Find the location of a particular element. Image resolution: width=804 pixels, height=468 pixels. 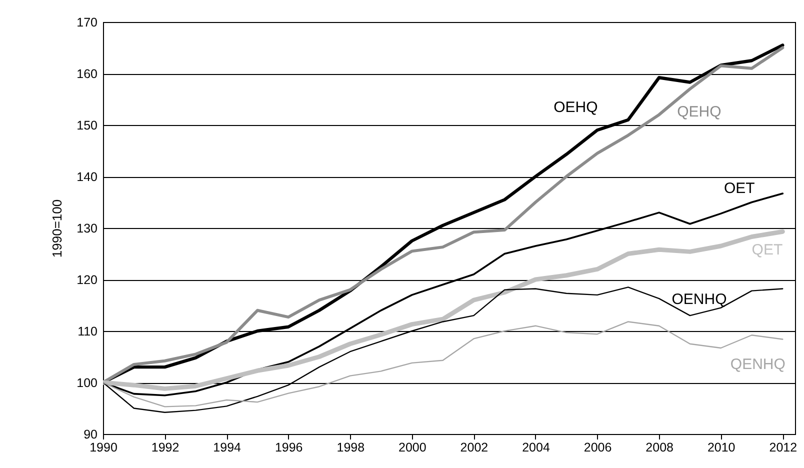

x-tick-label: 2004 is located at coordinates (536, 447).